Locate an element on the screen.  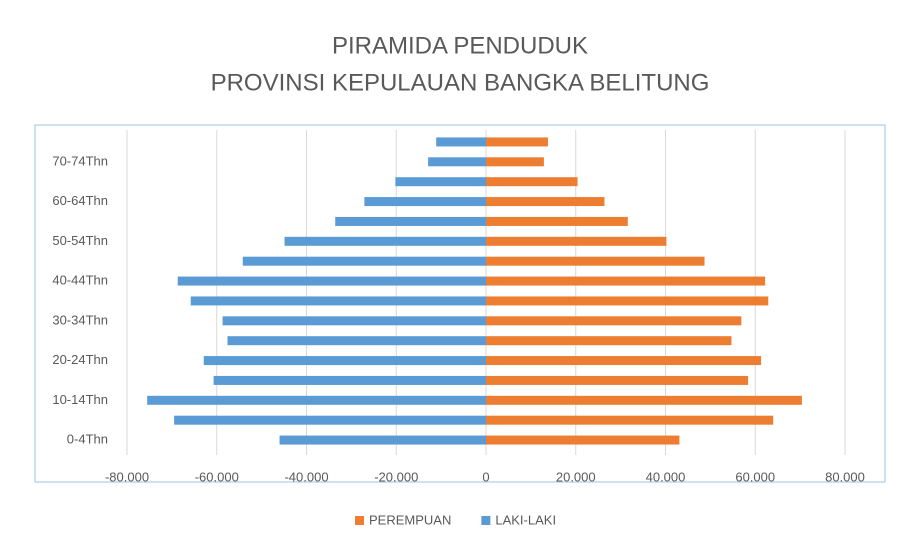
x-tick-label: -80.000 is located at coordinates (127, 476).